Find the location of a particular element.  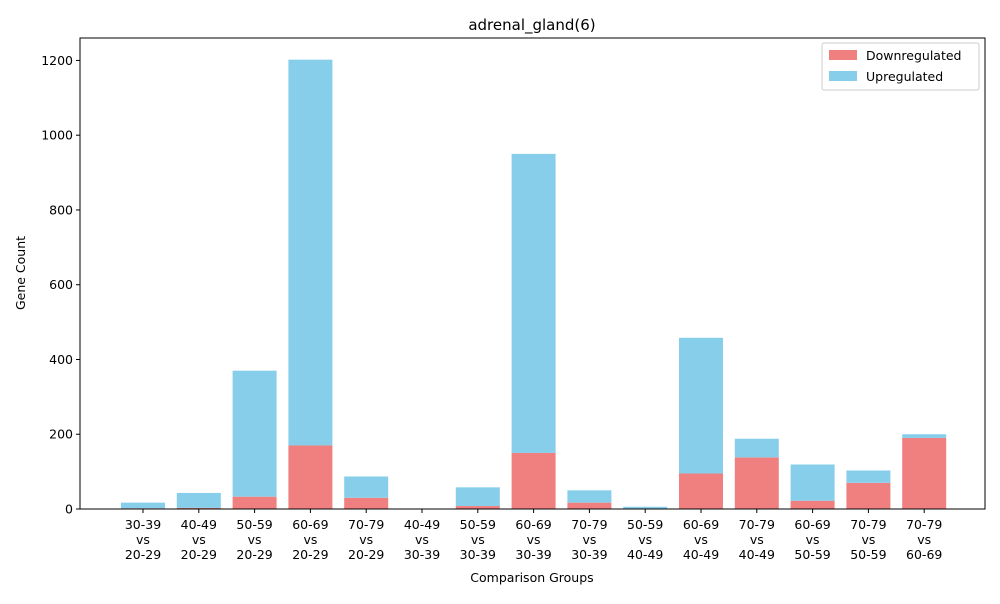

x-axis-label: Comparison Groups is located at coordinates (531, 577).